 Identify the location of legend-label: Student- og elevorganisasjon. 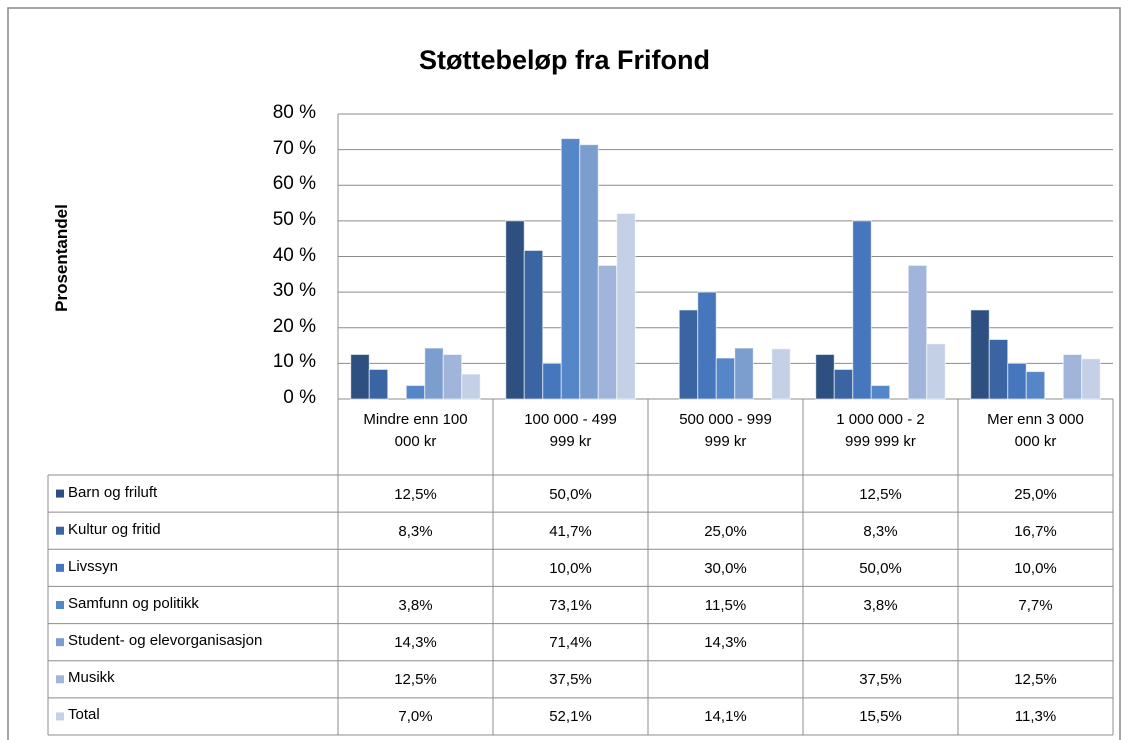
(165, 641).